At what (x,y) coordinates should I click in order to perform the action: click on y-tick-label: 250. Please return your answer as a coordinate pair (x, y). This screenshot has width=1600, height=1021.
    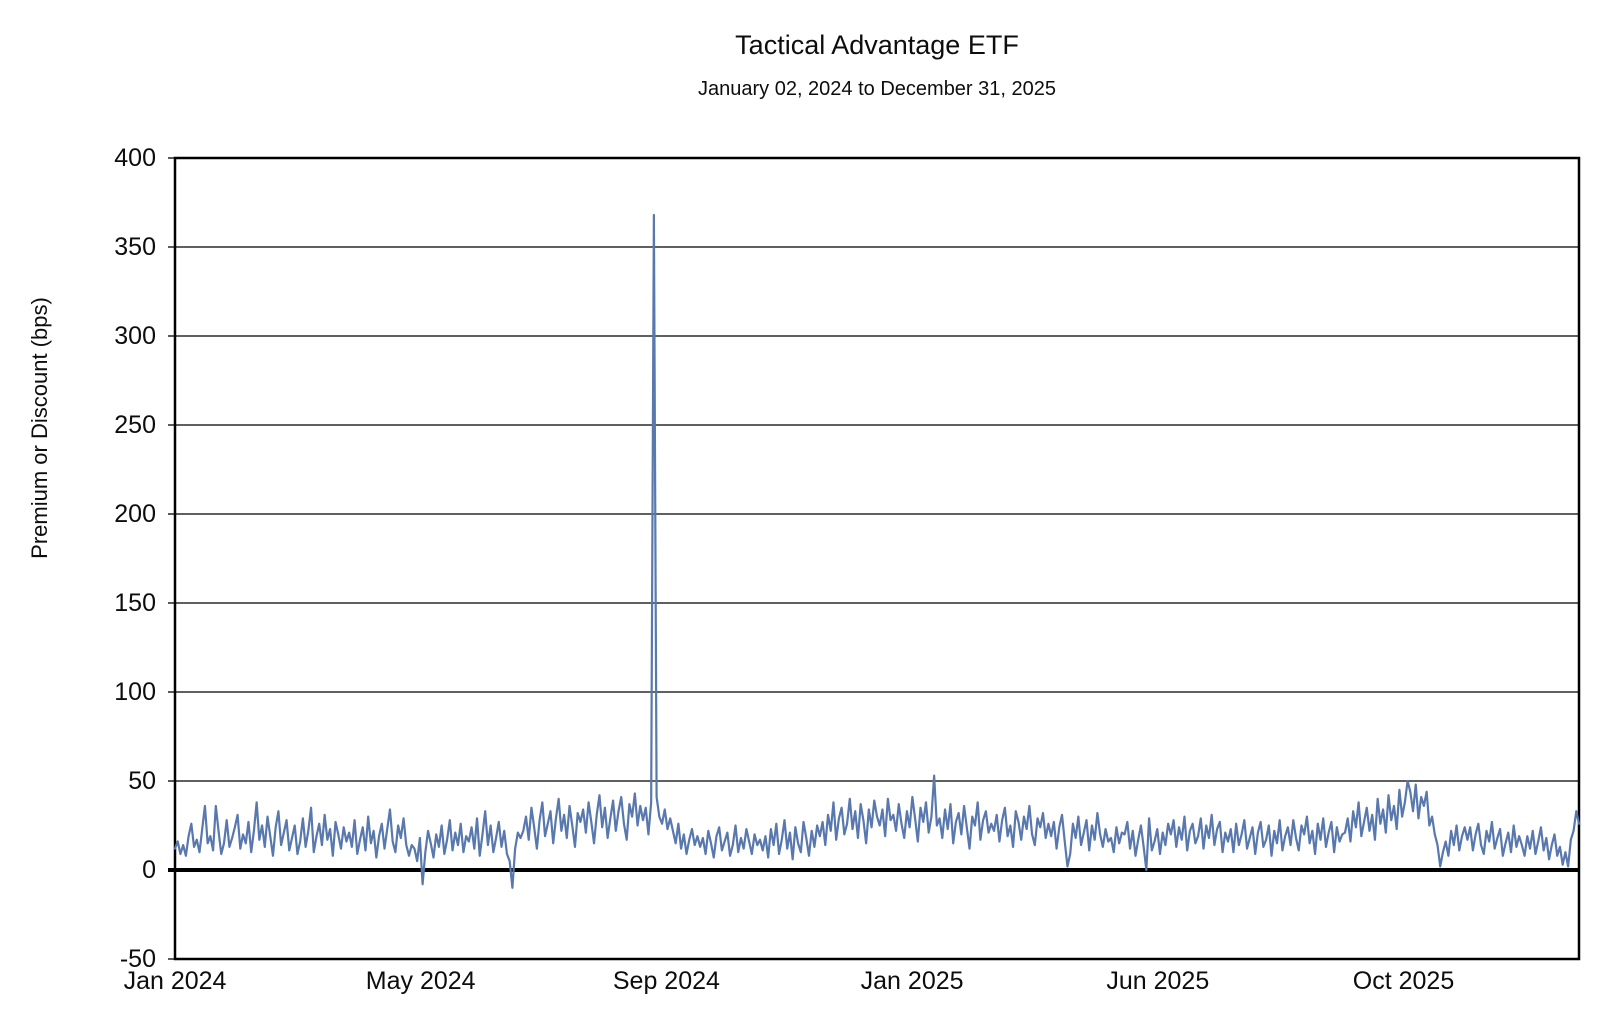
    Looking at the image, I should click on (135, 425).